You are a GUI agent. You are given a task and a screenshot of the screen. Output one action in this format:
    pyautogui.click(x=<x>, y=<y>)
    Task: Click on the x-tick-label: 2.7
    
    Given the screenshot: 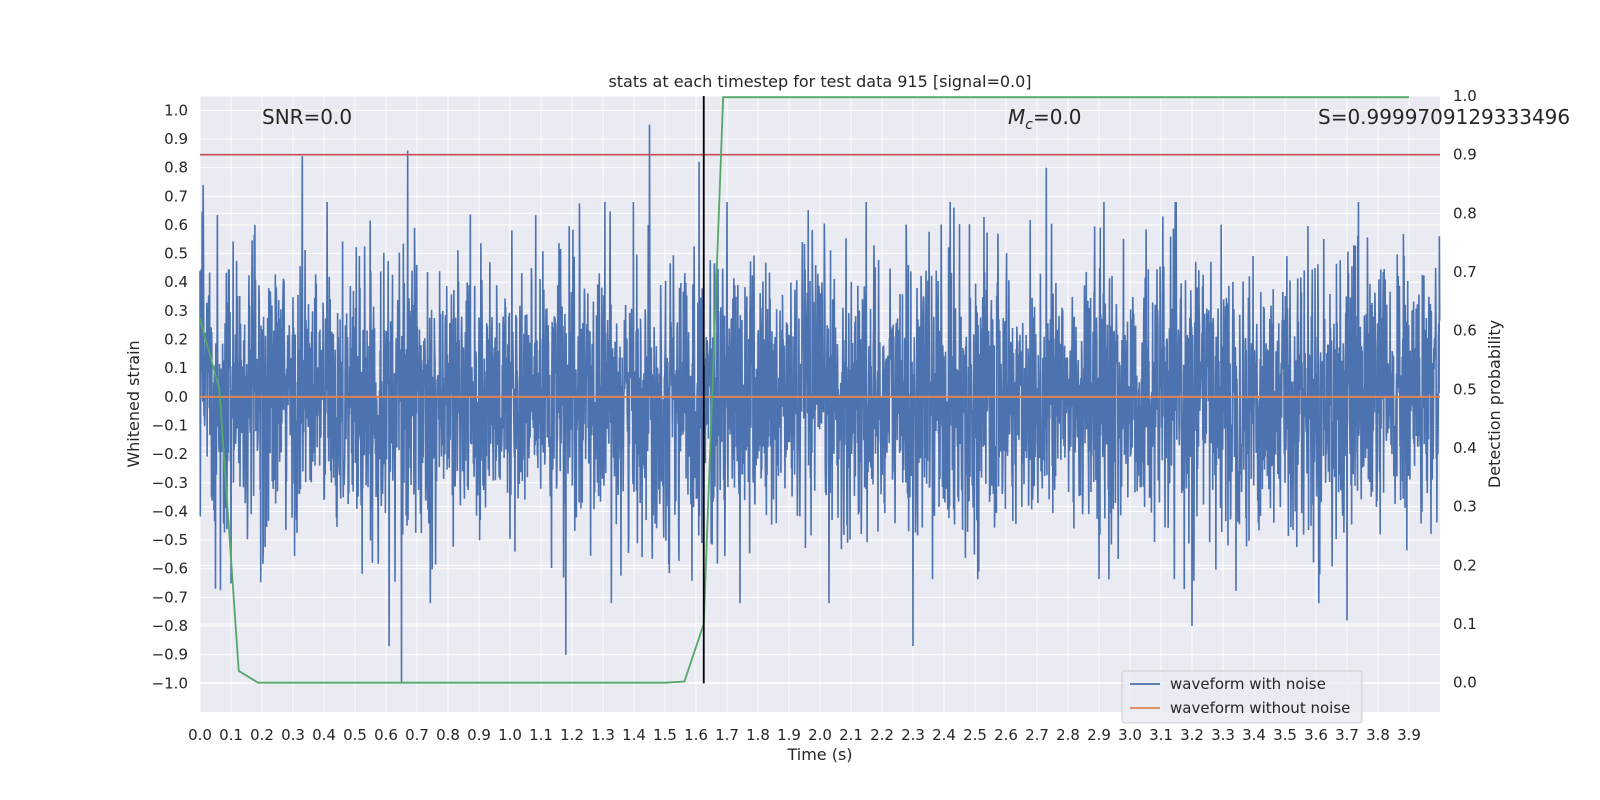 What is the action you would take?
    pyautogui.click(x=1037, y=735)
    